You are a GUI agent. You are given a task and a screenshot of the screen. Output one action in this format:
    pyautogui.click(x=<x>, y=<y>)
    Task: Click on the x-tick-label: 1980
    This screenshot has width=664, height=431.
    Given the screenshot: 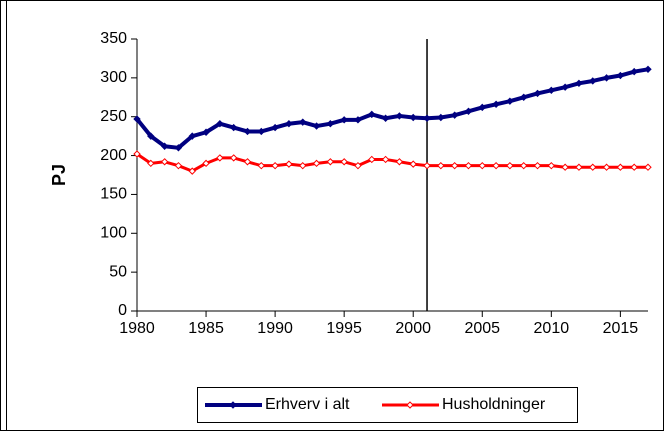 What is the action you would take?
    pyautogui.click(x=137, y=328)
    